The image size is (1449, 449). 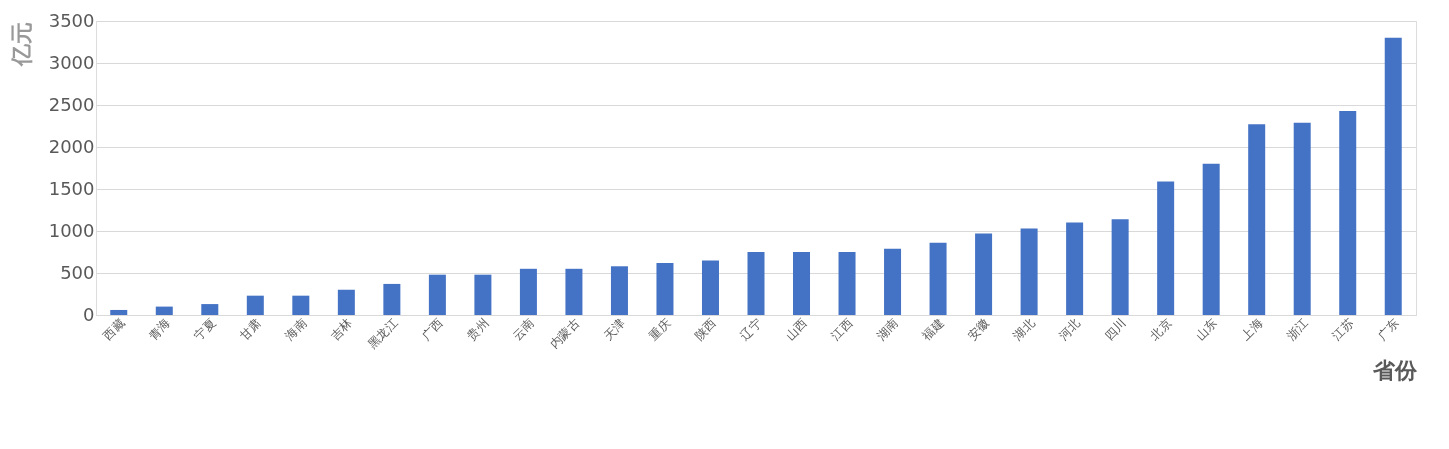 I want to click on x-tick-label: 陕西, so click(x=705, y=329).